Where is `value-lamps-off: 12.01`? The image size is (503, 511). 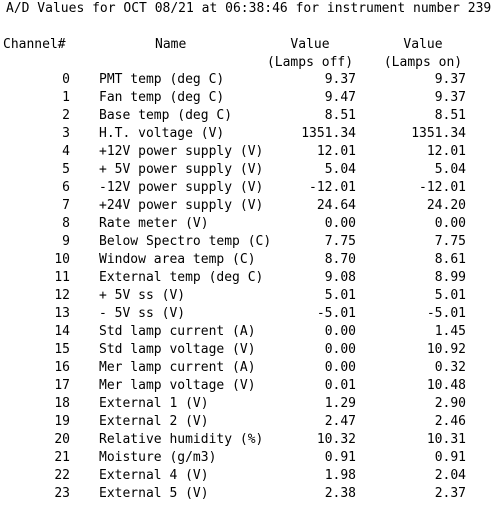
value-lamps-off: 12.01 is located at coordinates (336, 151).